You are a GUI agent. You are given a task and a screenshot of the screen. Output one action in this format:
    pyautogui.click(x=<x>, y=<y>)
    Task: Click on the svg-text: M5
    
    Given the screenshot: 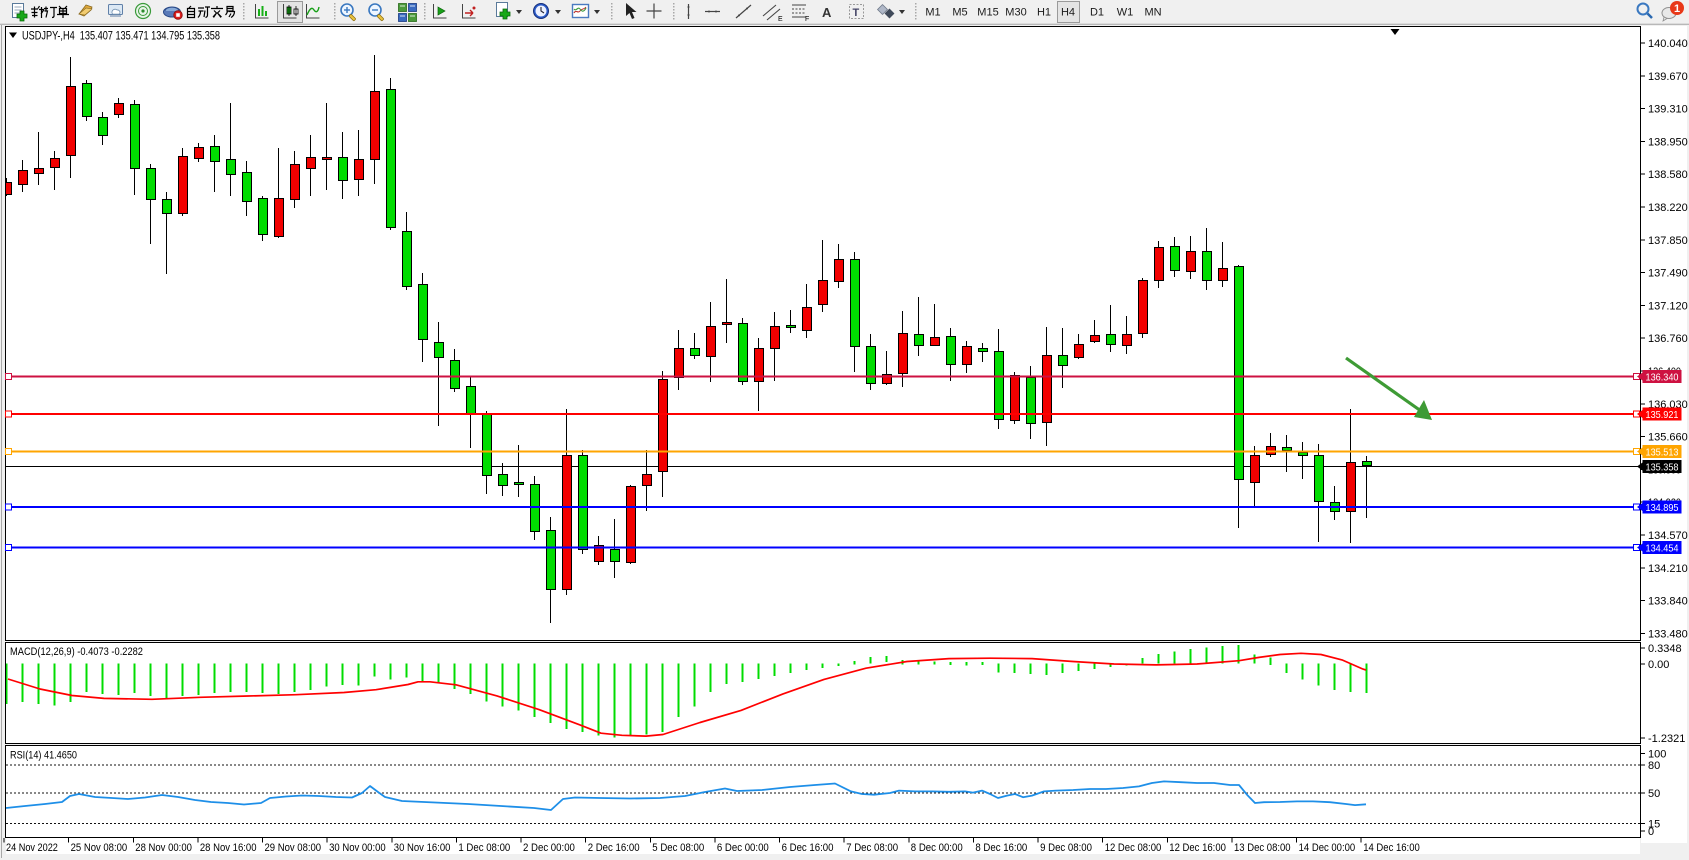 What is the action you would take?
    pyautogui.click(x=959, y=13)
    